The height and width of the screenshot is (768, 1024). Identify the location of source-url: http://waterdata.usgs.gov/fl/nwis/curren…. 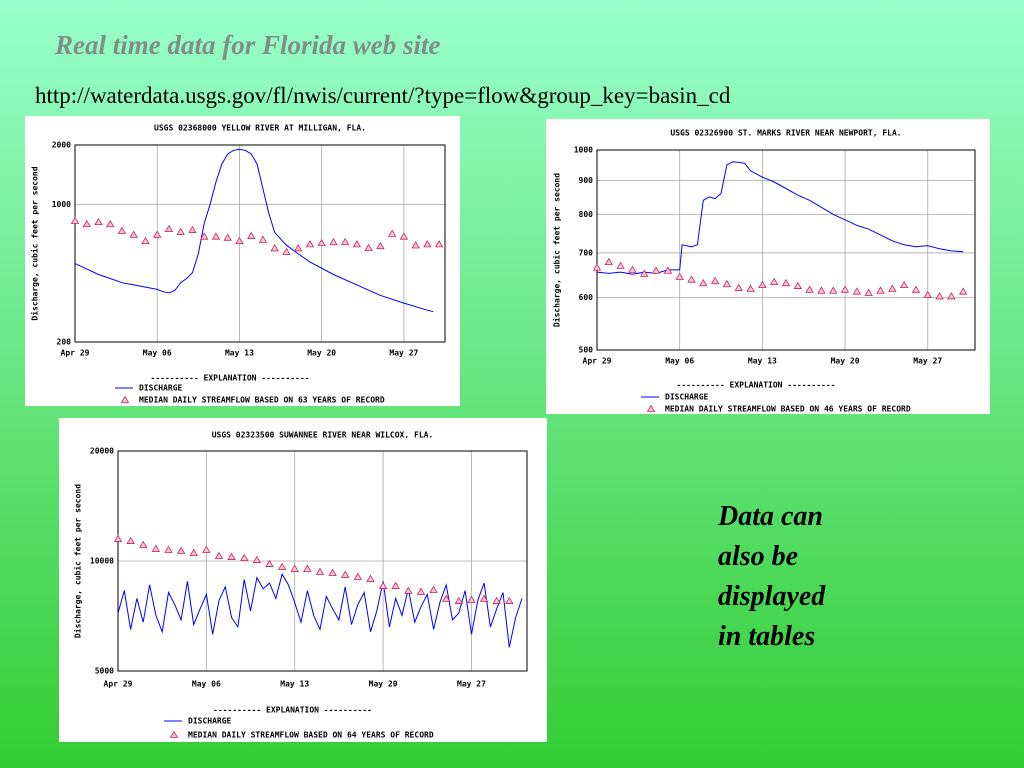
(383, 95).